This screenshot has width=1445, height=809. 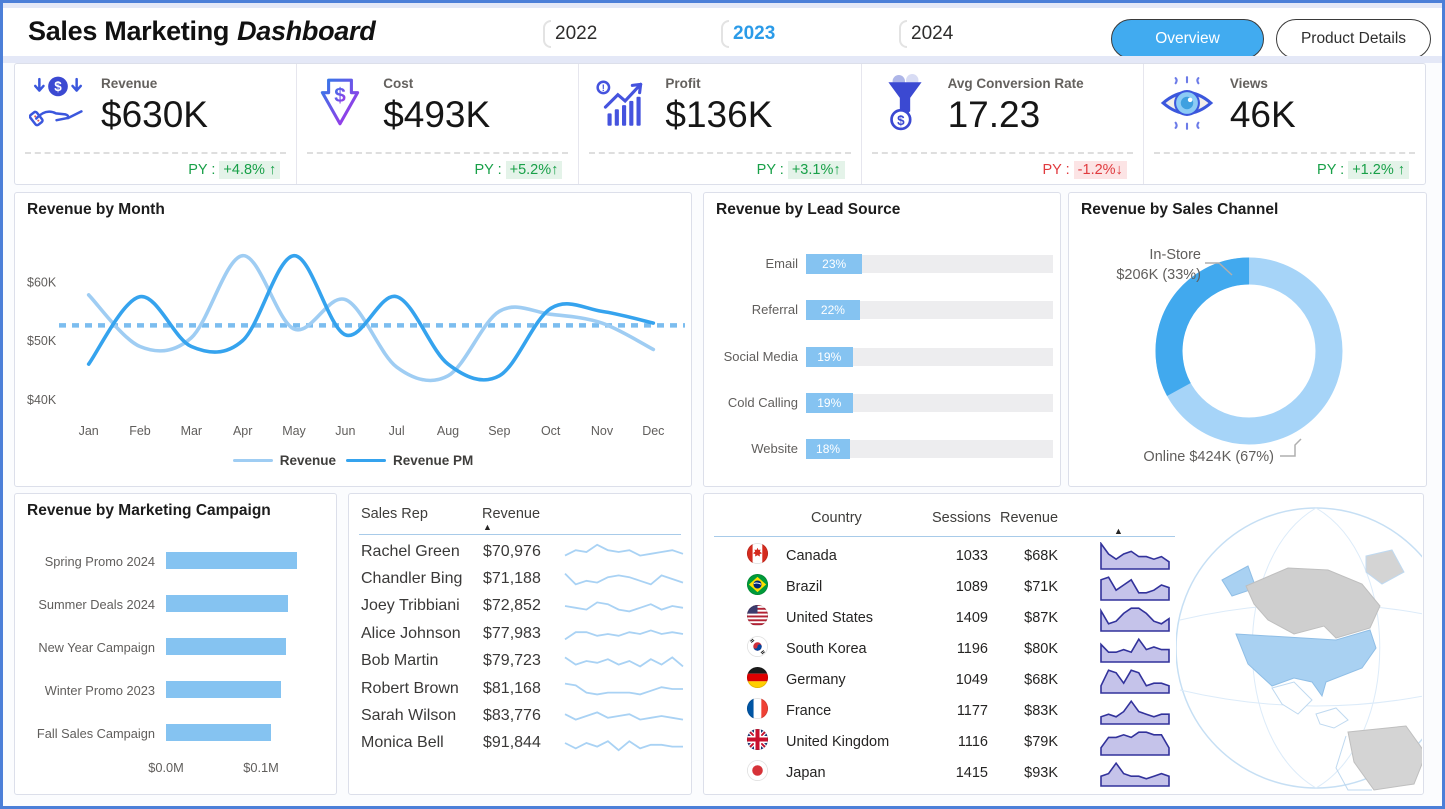 I want to click on kpi-revenue: $ Revenue $630K PY : +4.8% ↑, so click(x=156, y=124).